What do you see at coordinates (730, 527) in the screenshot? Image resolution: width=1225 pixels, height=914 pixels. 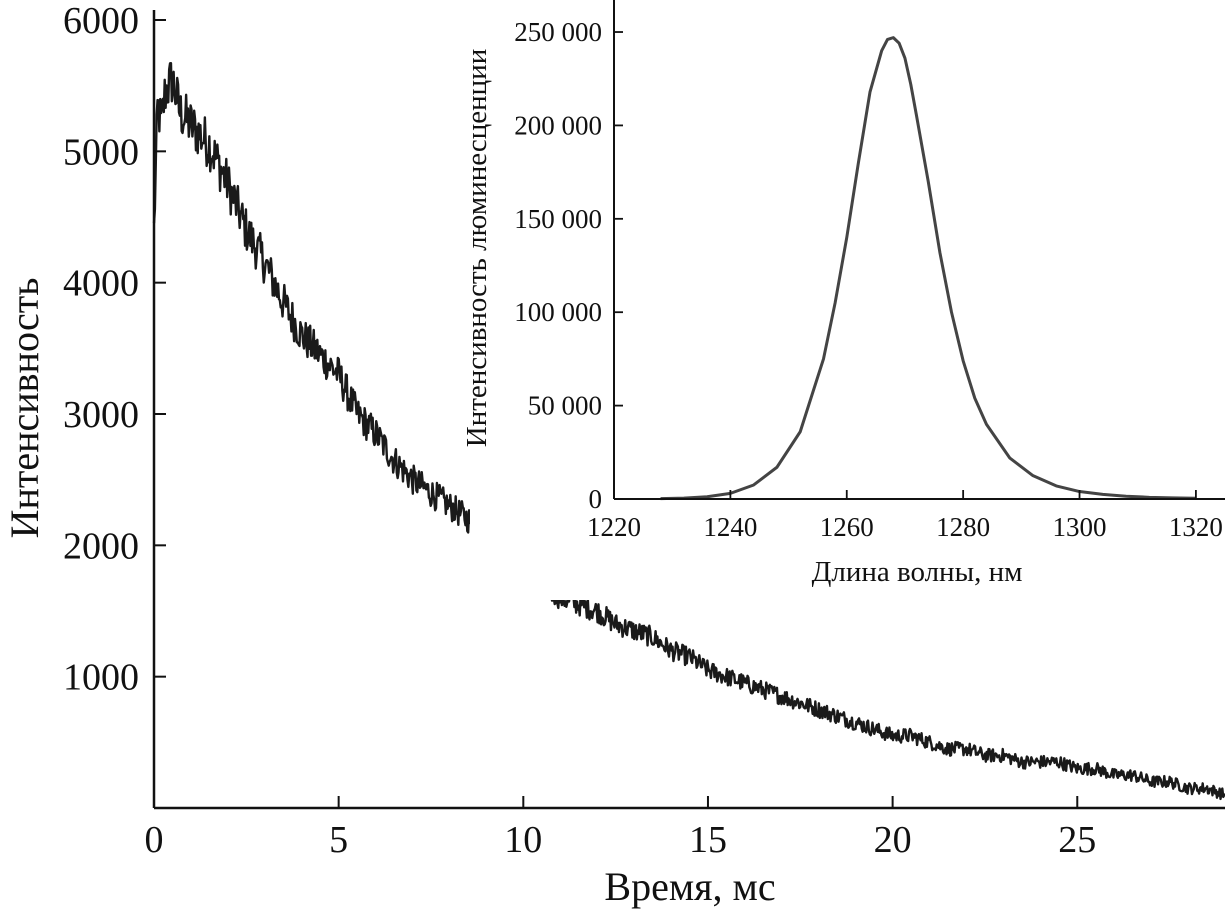 I see `spectrum-x-tick-label: 1240` at bounding box center [730, 527].